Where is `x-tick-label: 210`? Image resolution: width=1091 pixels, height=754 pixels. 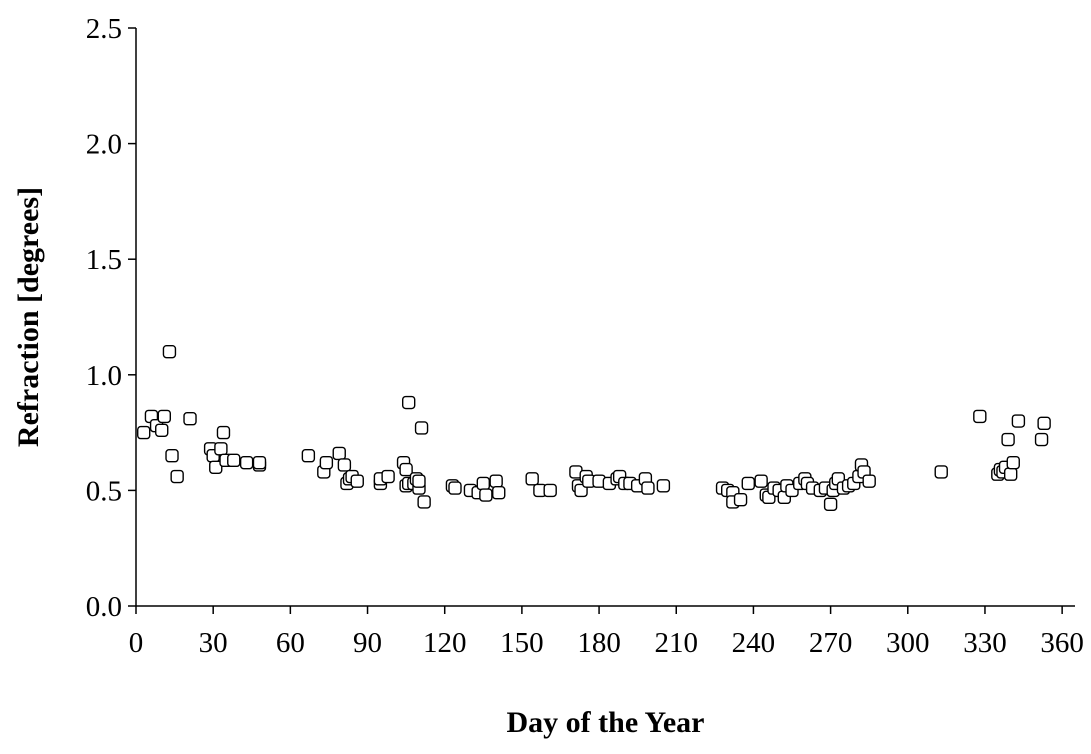 x-tick-label: 210 is located at coordinates (676, 643).